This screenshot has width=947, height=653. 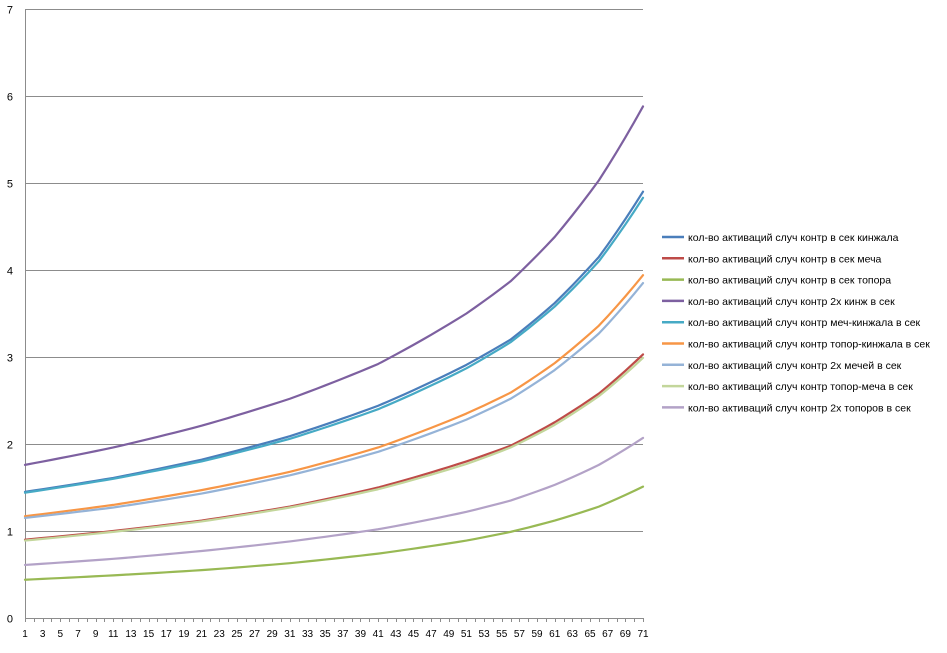 I want to click on x-tick-label: 49, so click(x=449, y=634).